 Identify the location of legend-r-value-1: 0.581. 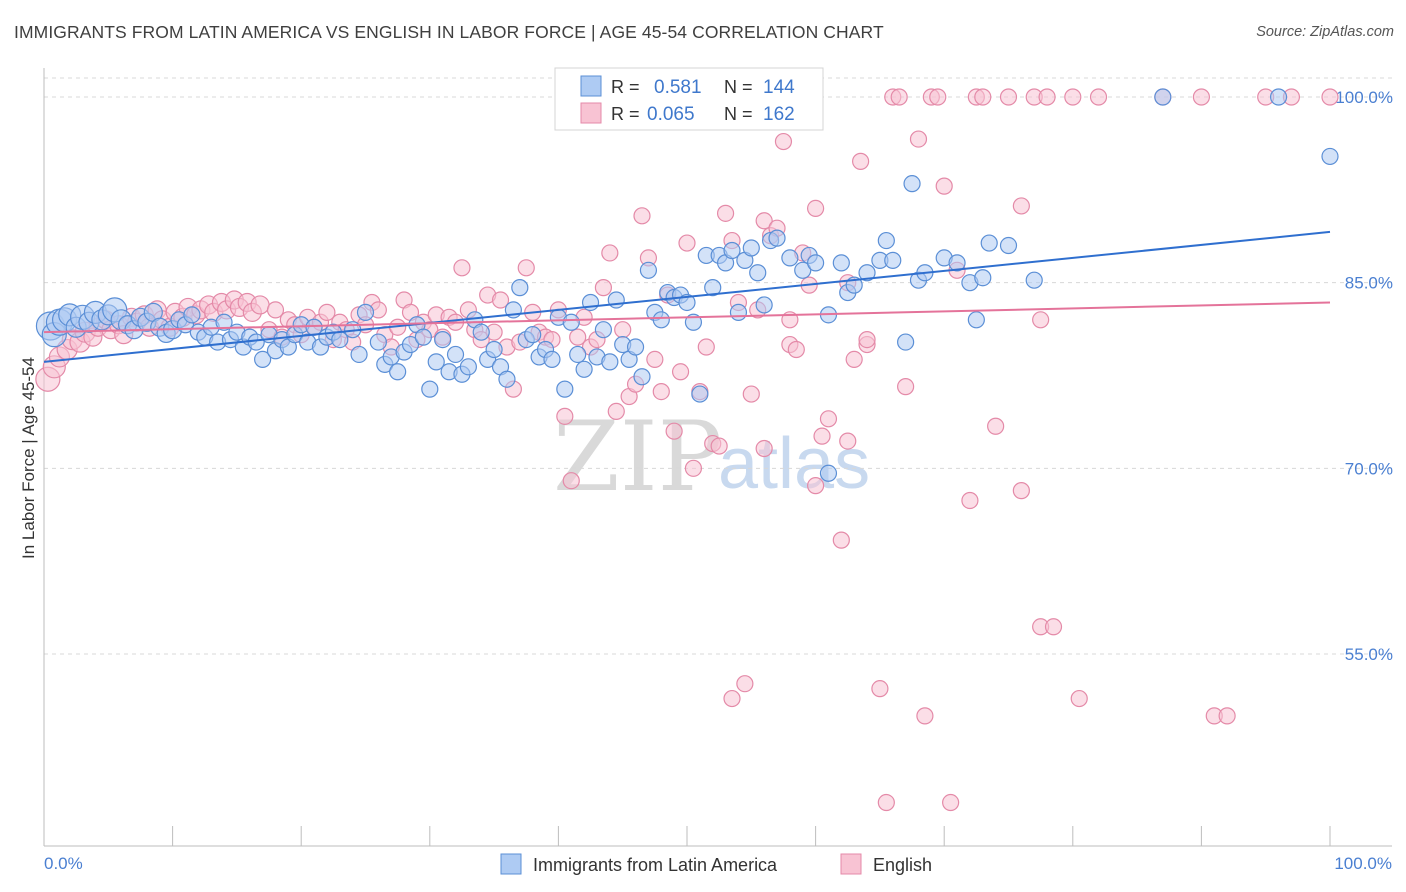
(678, 87).